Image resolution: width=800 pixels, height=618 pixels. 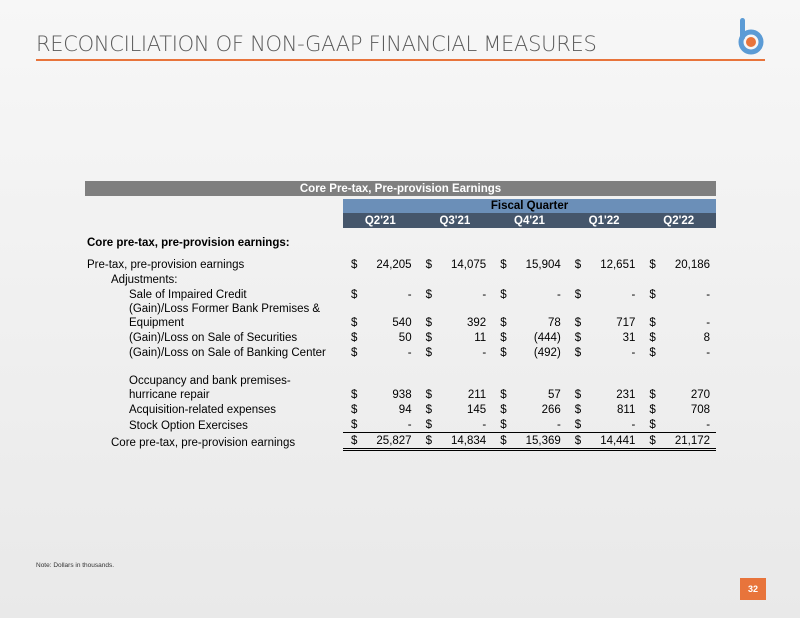 I want to click on row-label: Acquisition-related expenses, so click(x=203, y=410).